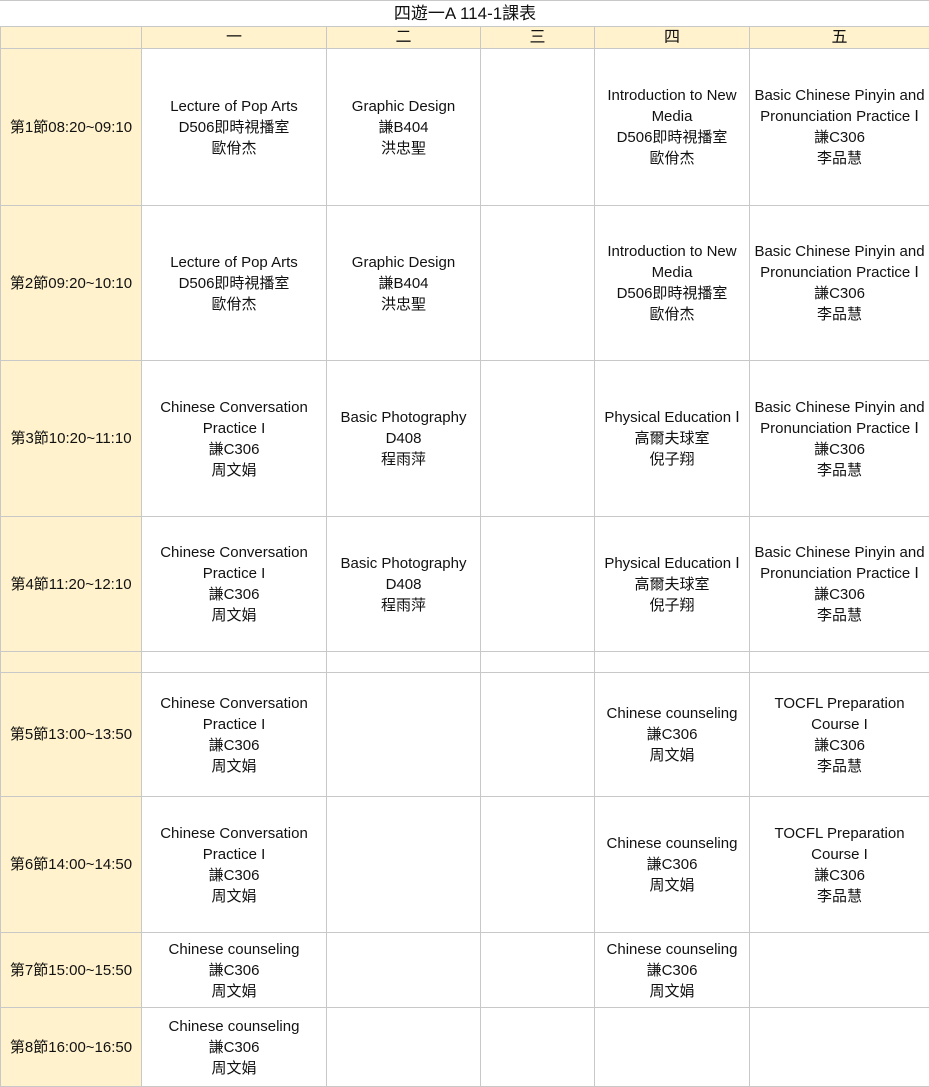 The height and width of the screenshot is (1087, 929). I want to click on period-row, so click(464, 662).